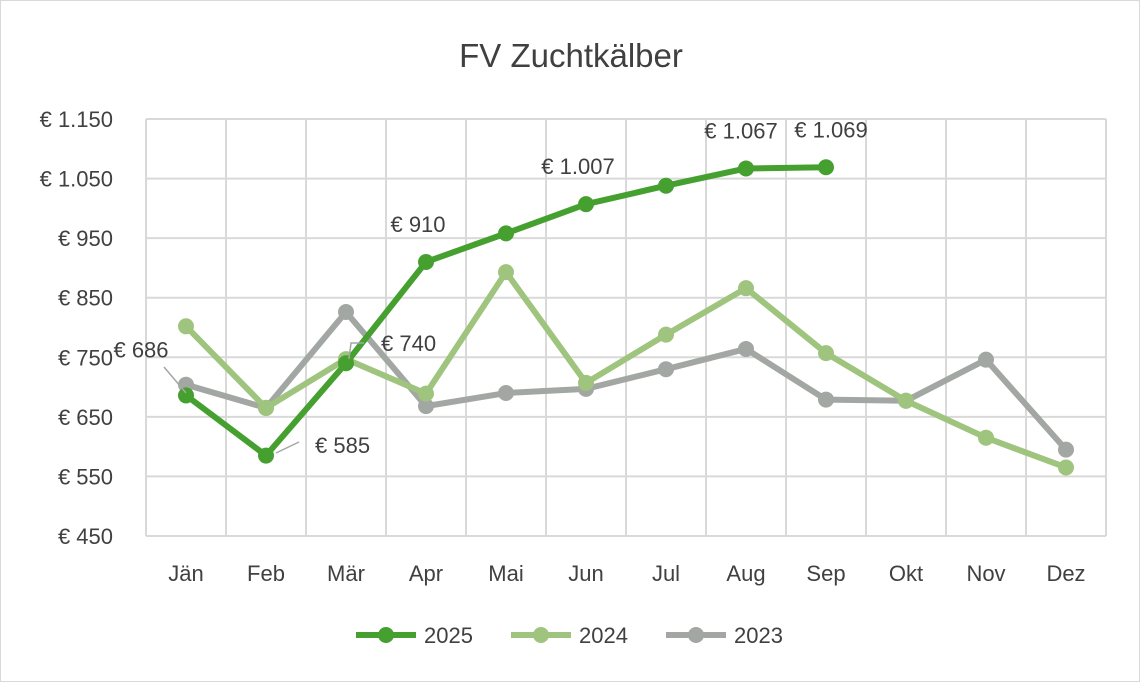 Image resolution: width=1140 pixels, height=686 pixels. I want to click on x-tick-label: Aug, so click(745, 573).